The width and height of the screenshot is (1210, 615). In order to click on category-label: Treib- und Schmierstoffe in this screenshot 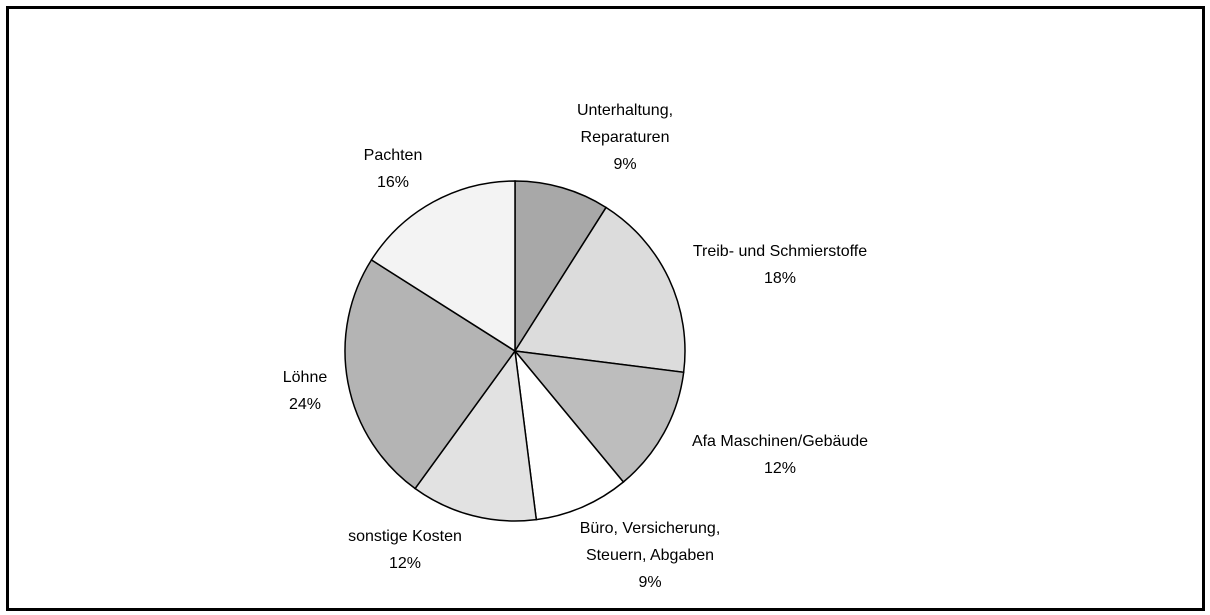, I will do `click(780, 251)`.